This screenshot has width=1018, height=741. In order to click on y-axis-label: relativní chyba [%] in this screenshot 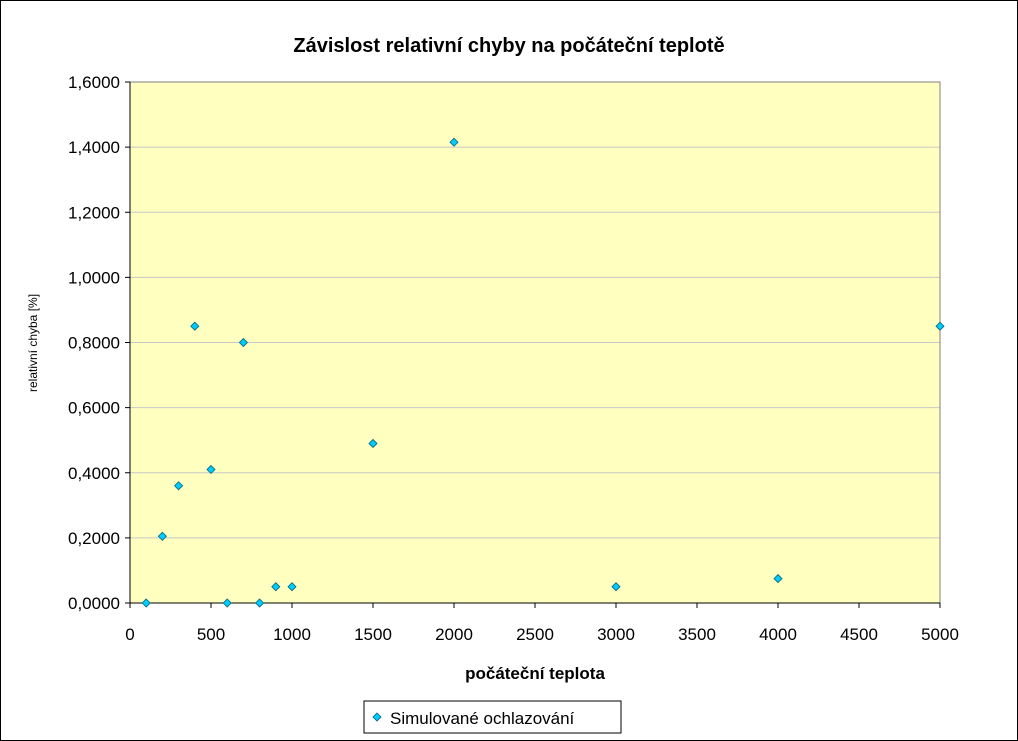, I will do `click(33, 343)`.